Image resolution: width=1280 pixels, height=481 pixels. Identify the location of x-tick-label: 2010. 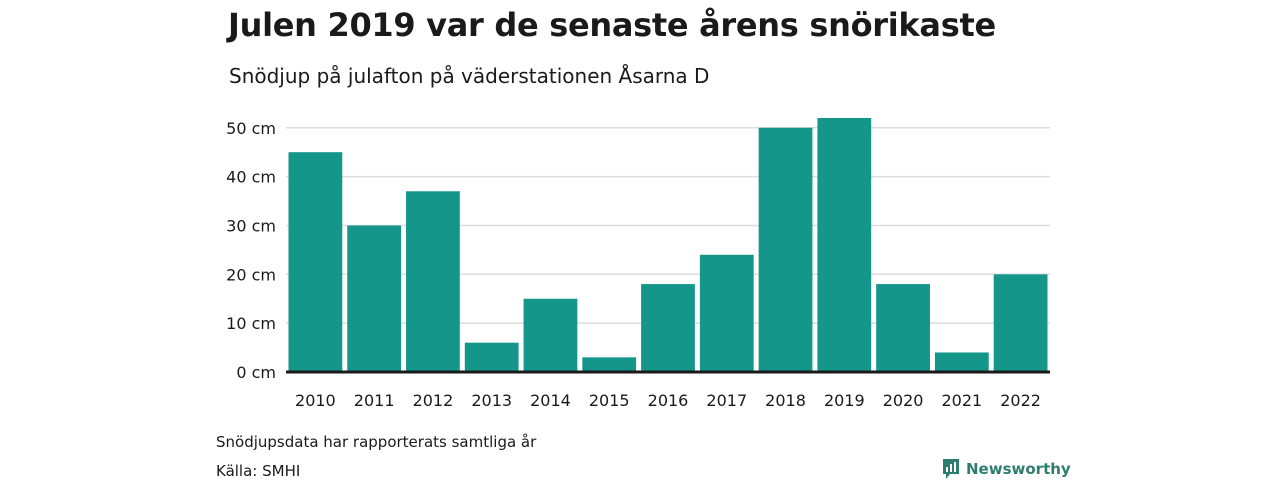
(315, 400).